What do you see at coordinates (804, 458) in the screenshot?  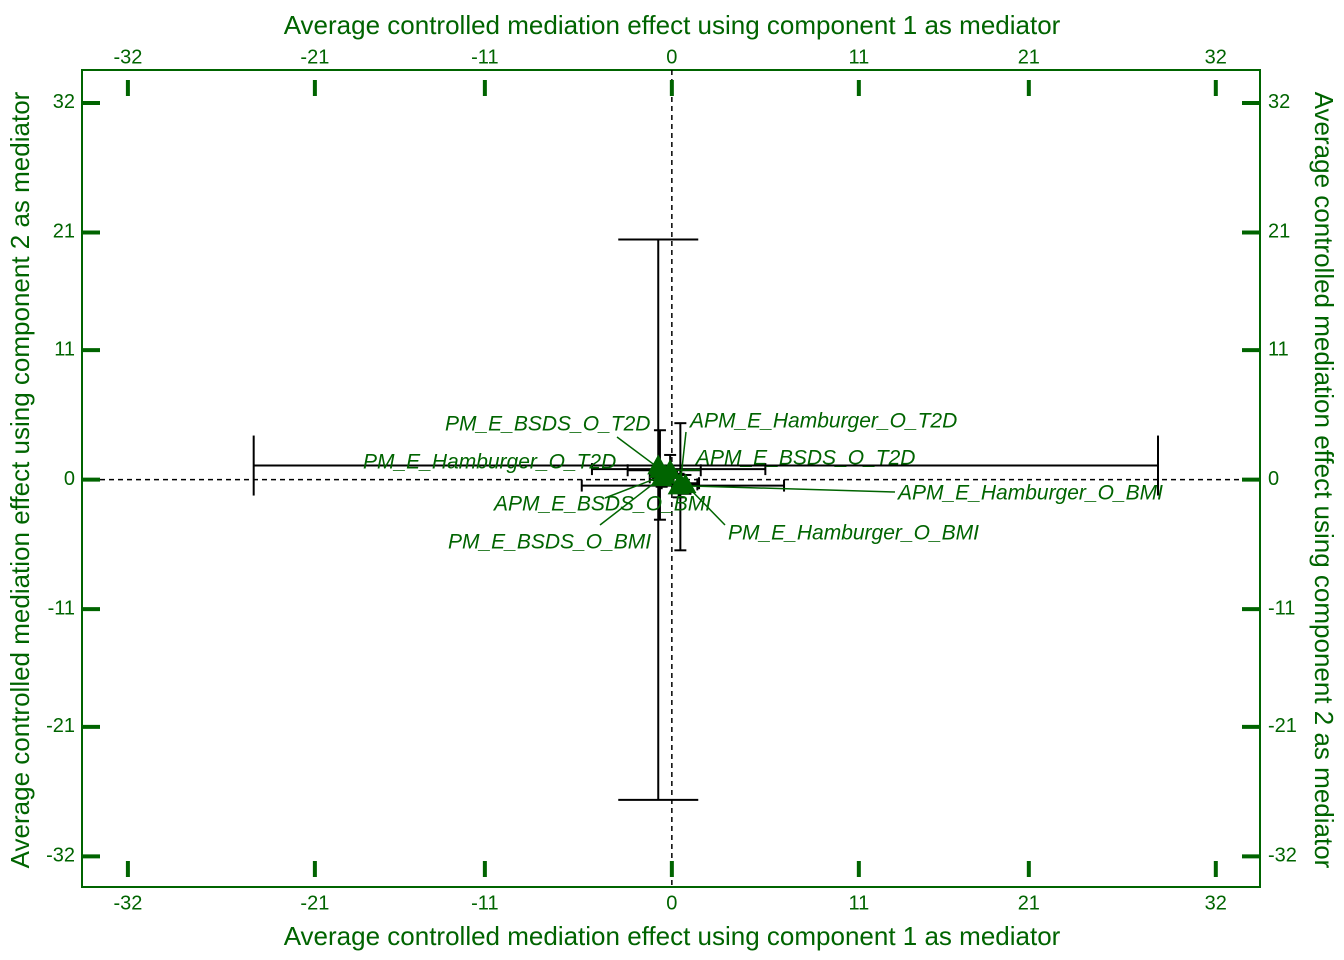 I see `point-label: APM_E_BSDS_O_T2D` at bounding box center [804, 458].